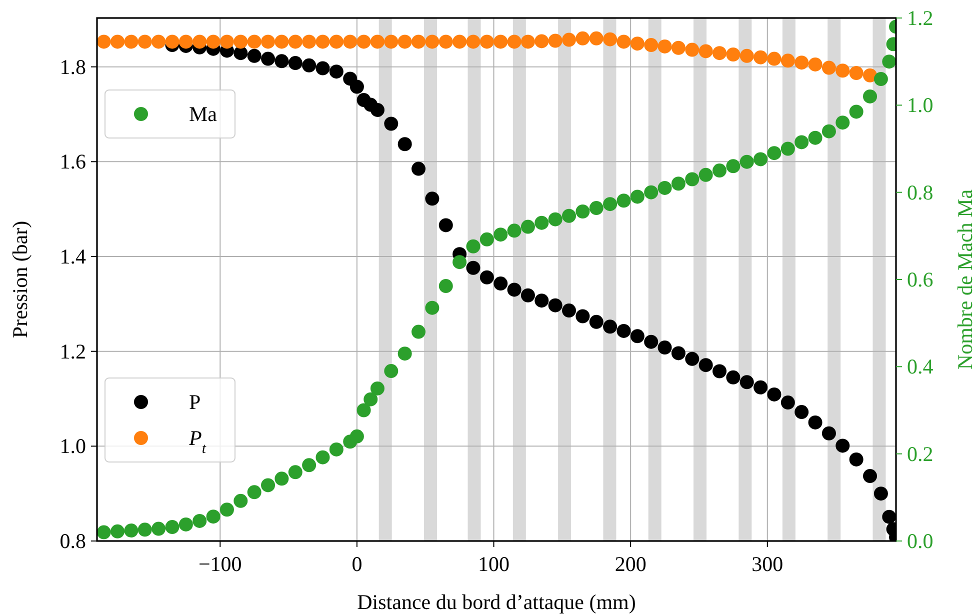  What do you see at coordinates (73, 446) in the screenshot?
I see `y-tick-label: 1.0` at bounding box center [73, 446].